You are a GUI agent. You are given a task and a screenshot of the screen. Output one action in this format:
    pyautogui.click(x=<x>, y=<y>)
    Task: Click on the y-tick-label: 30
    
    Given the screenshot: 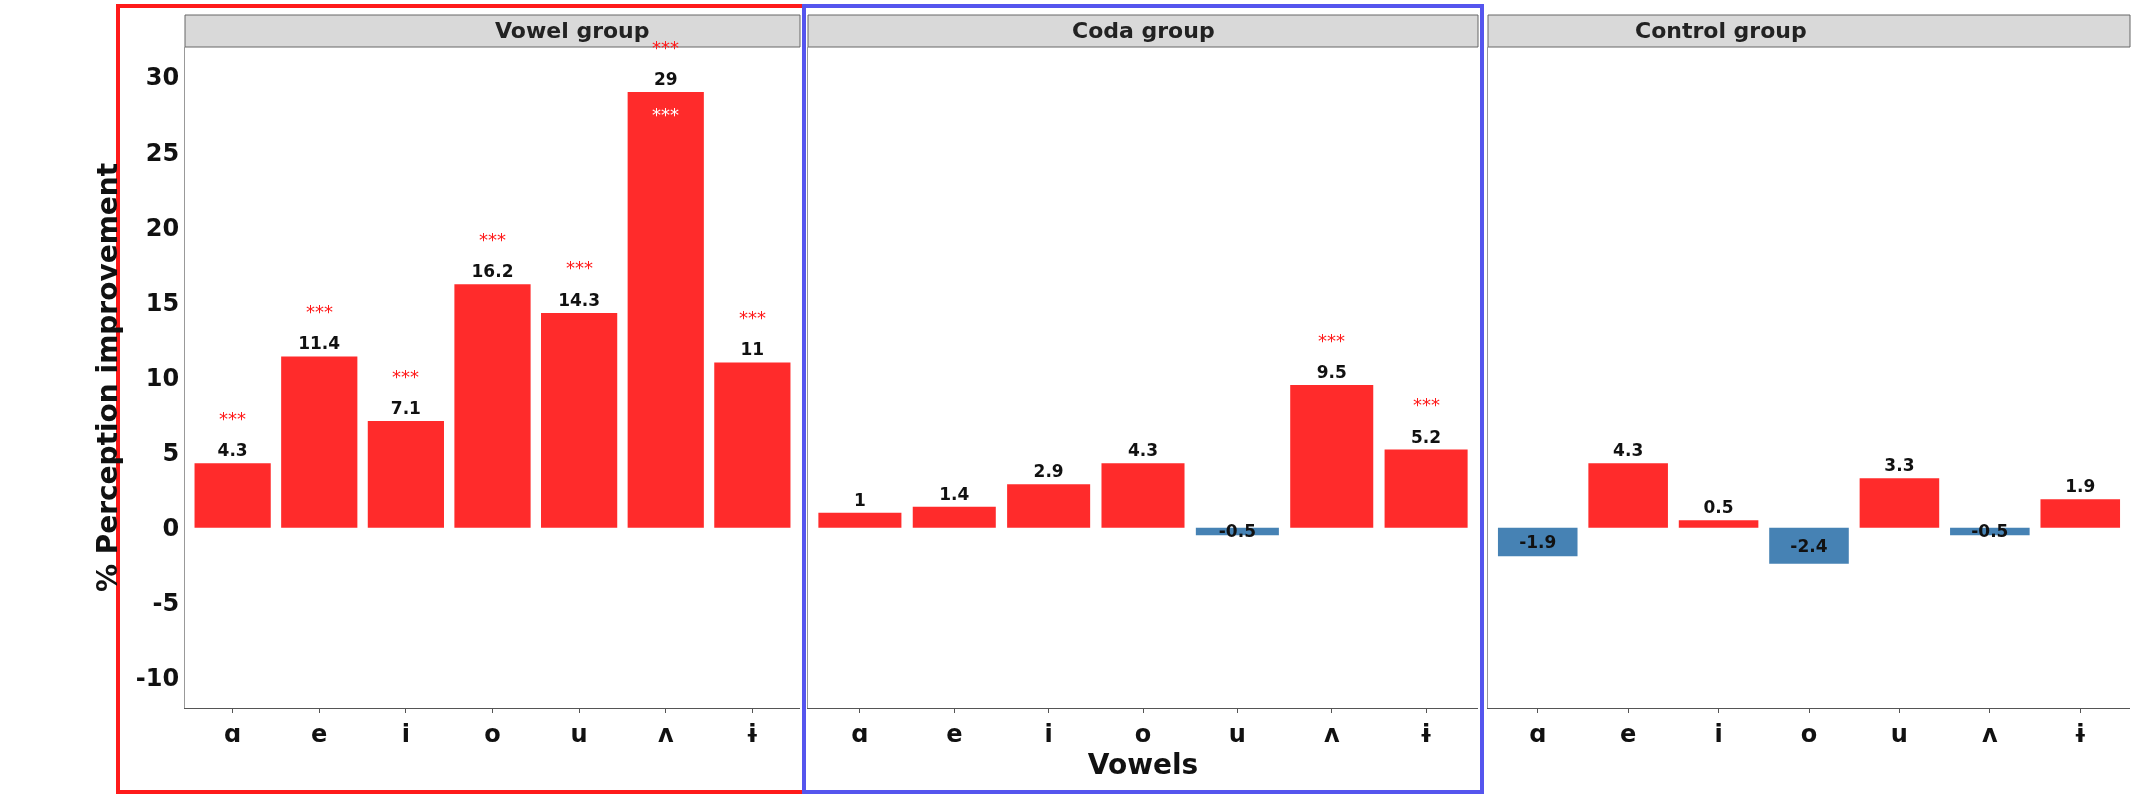 What is the action you would take?
    pyautogui.click(x=162, y=77)
    